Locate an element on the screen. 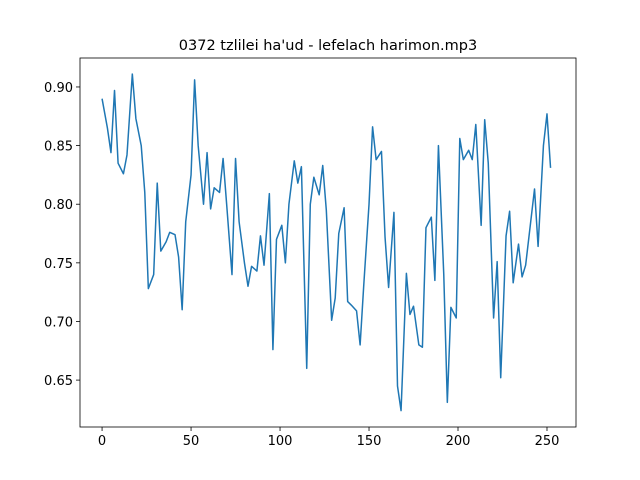 Image resolution: width=640 pixels, height=480 pixels. y-tick-label: 0.65 is located at coordinates (58, 381).